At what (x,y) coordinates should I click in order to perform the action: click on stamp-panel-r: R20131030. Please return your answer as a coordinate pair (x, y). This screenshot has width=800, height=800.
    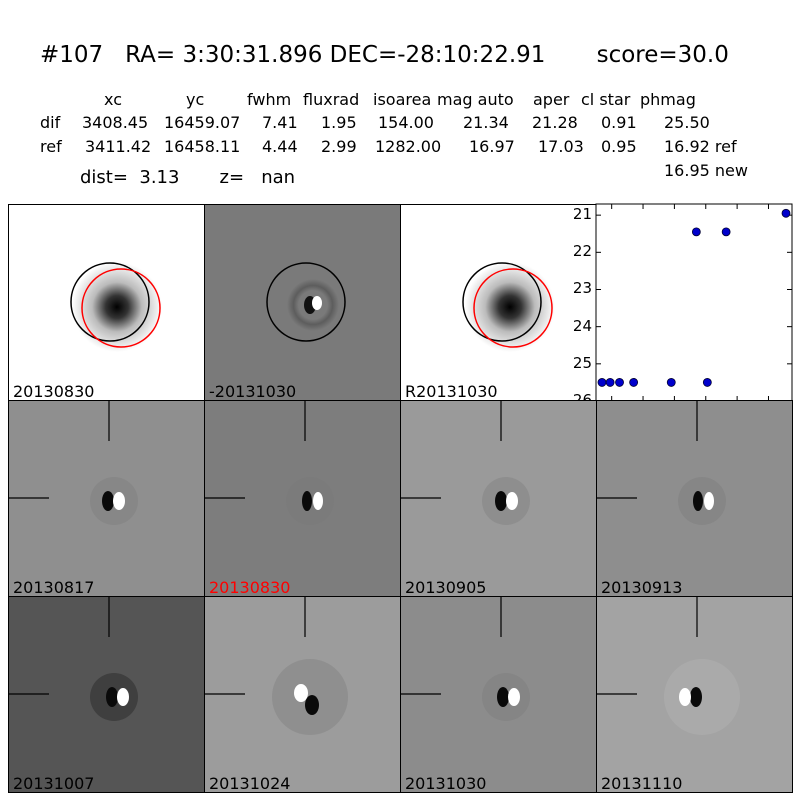
    Looking at the image, I should click on (498, 302).